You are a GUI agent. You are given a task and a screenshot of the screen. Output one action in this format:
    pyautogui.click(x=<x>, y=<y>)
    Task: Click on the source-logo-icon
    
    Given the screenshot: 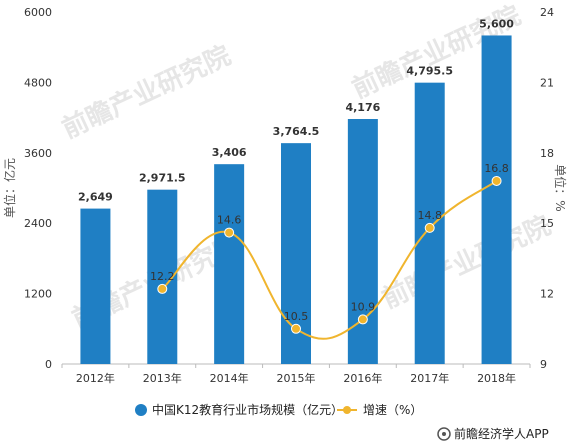 What is the action you would take?
    pyautogui.click(x=444, y=434)
    